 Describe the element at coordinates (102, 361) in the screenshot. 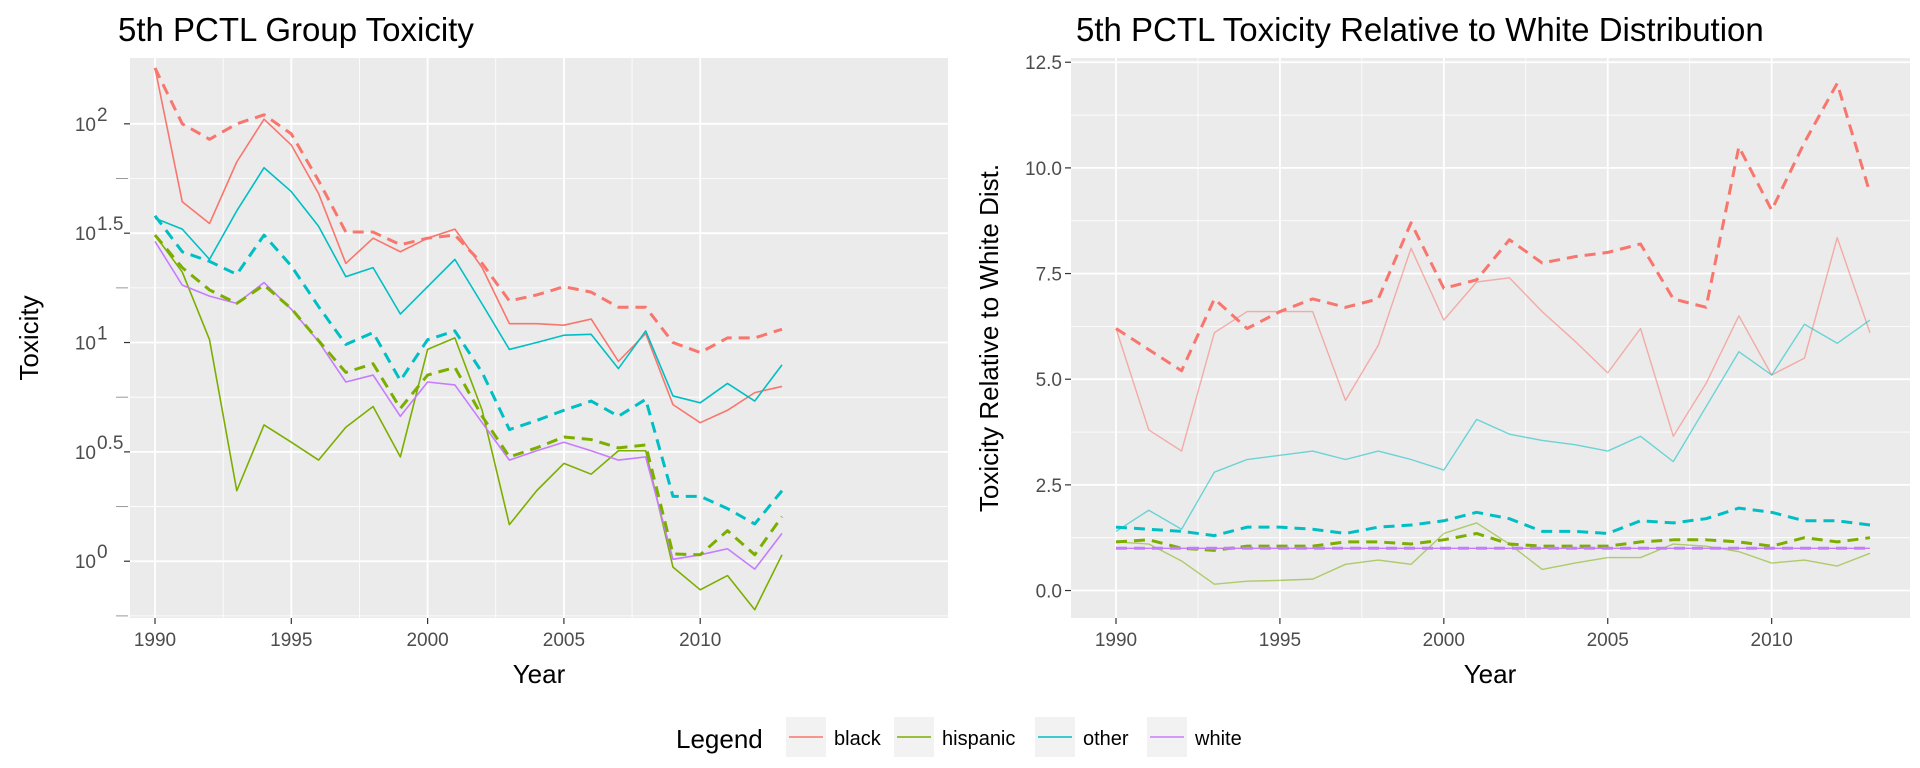

I see `chart-1-y-ticks: 10 010 0.510 110 1.510 2` at that location.